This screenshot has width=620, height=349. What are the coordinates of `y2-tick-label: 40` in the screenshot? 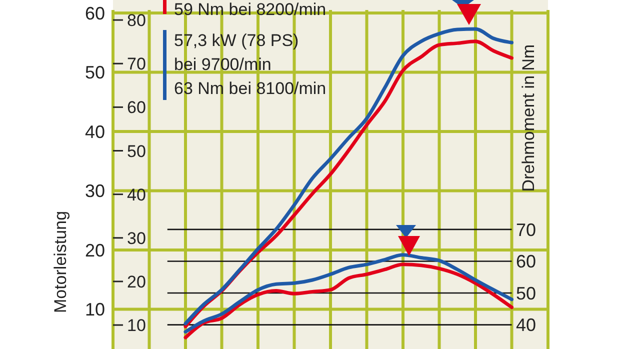 It's located at (526, 325).